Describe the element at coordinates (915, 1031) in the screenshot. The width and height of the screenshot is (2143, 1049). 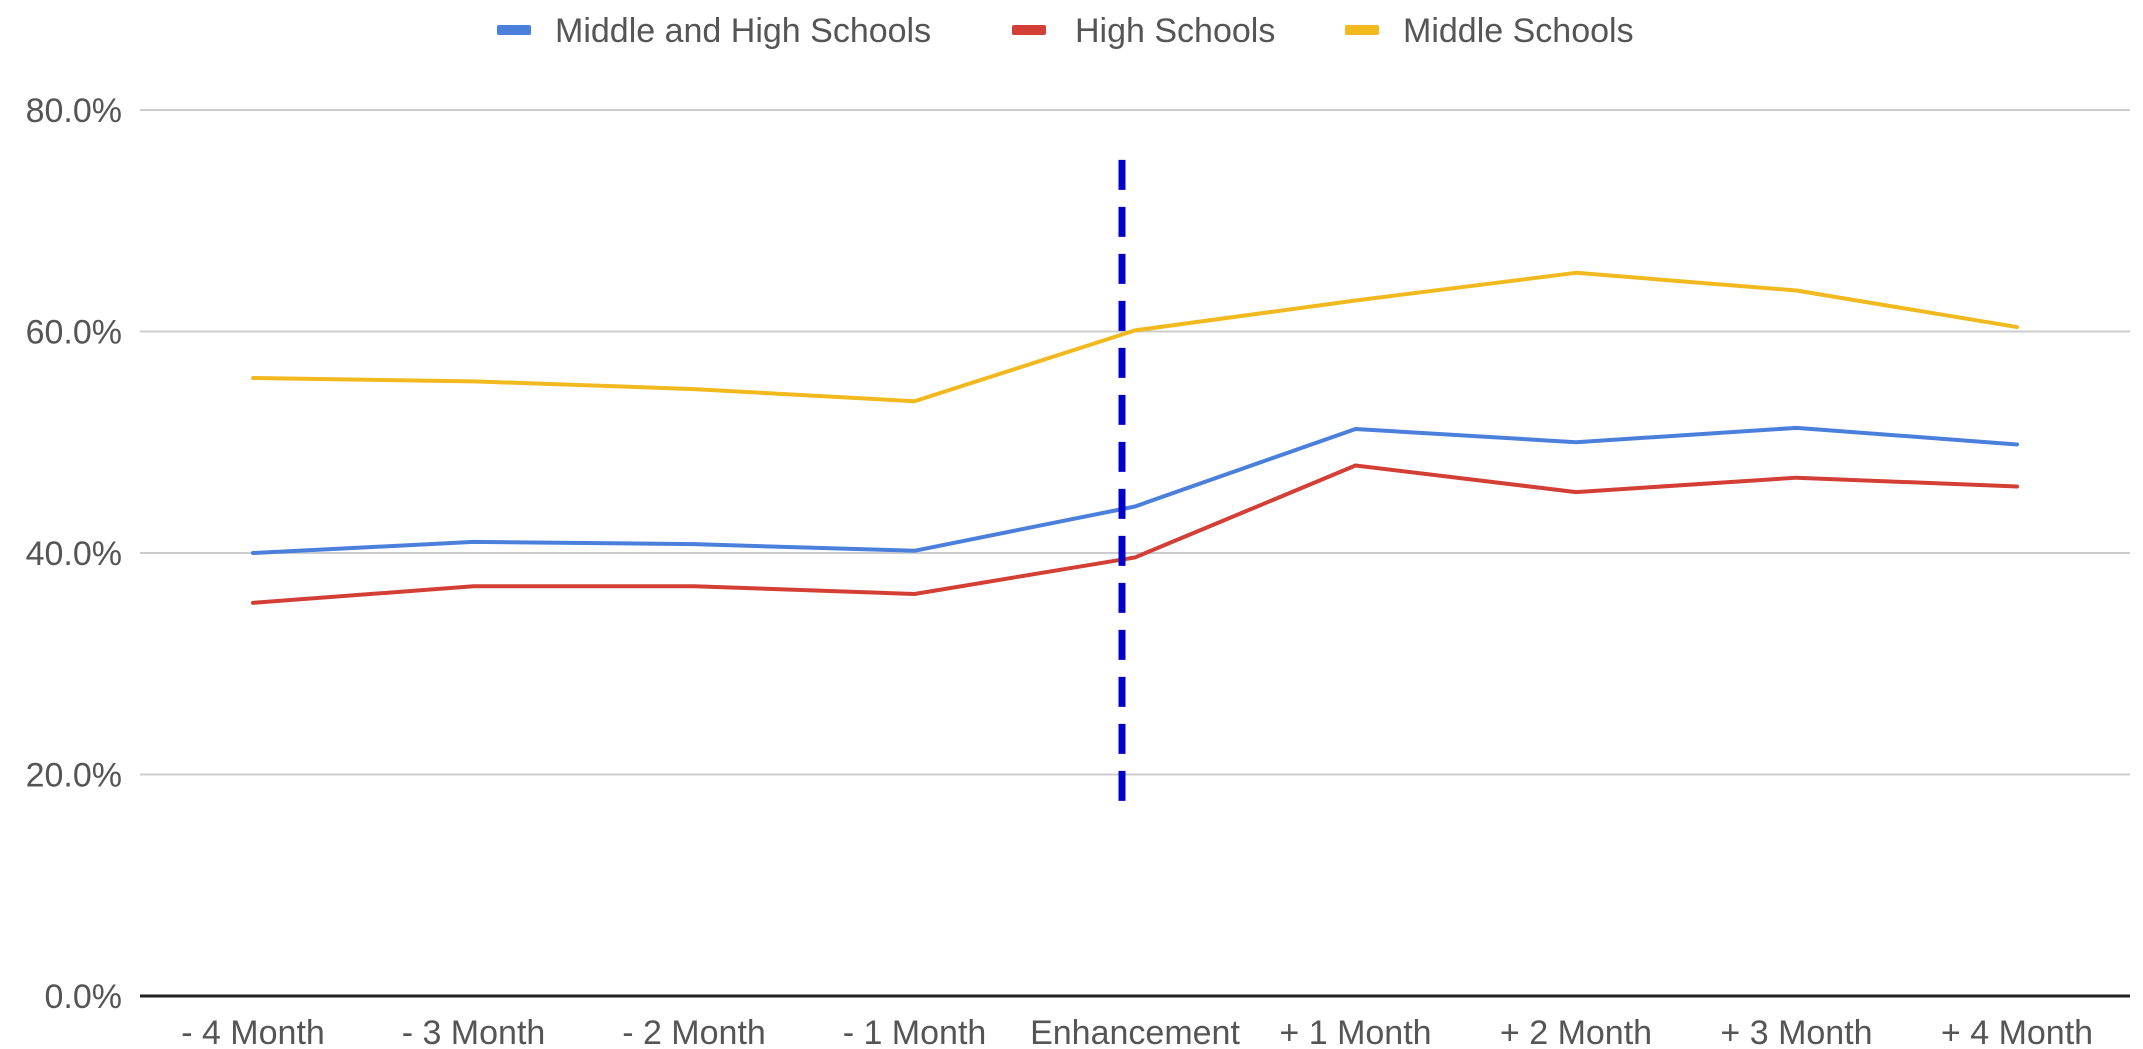
I see `x-tick-label: - 1 Month` at that location.